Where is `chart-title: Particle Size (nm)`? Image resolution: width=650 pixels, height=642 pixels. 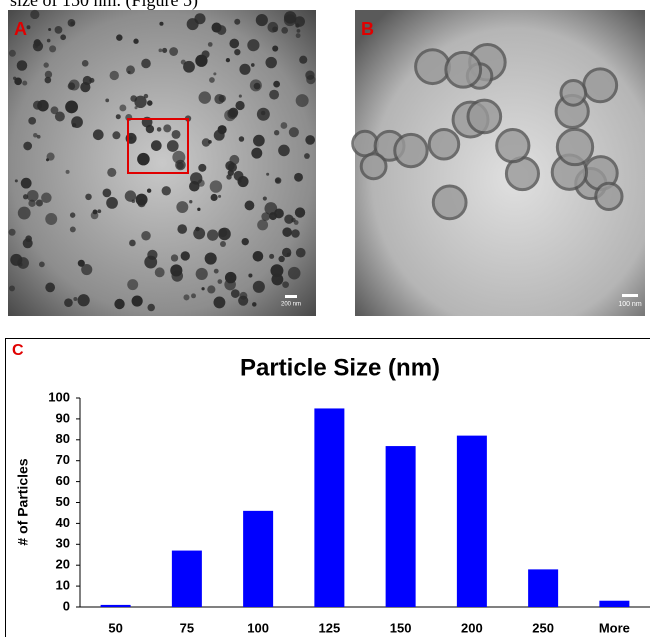 chart-title: Particle Size (nm) is located at coordinates (340, 367).